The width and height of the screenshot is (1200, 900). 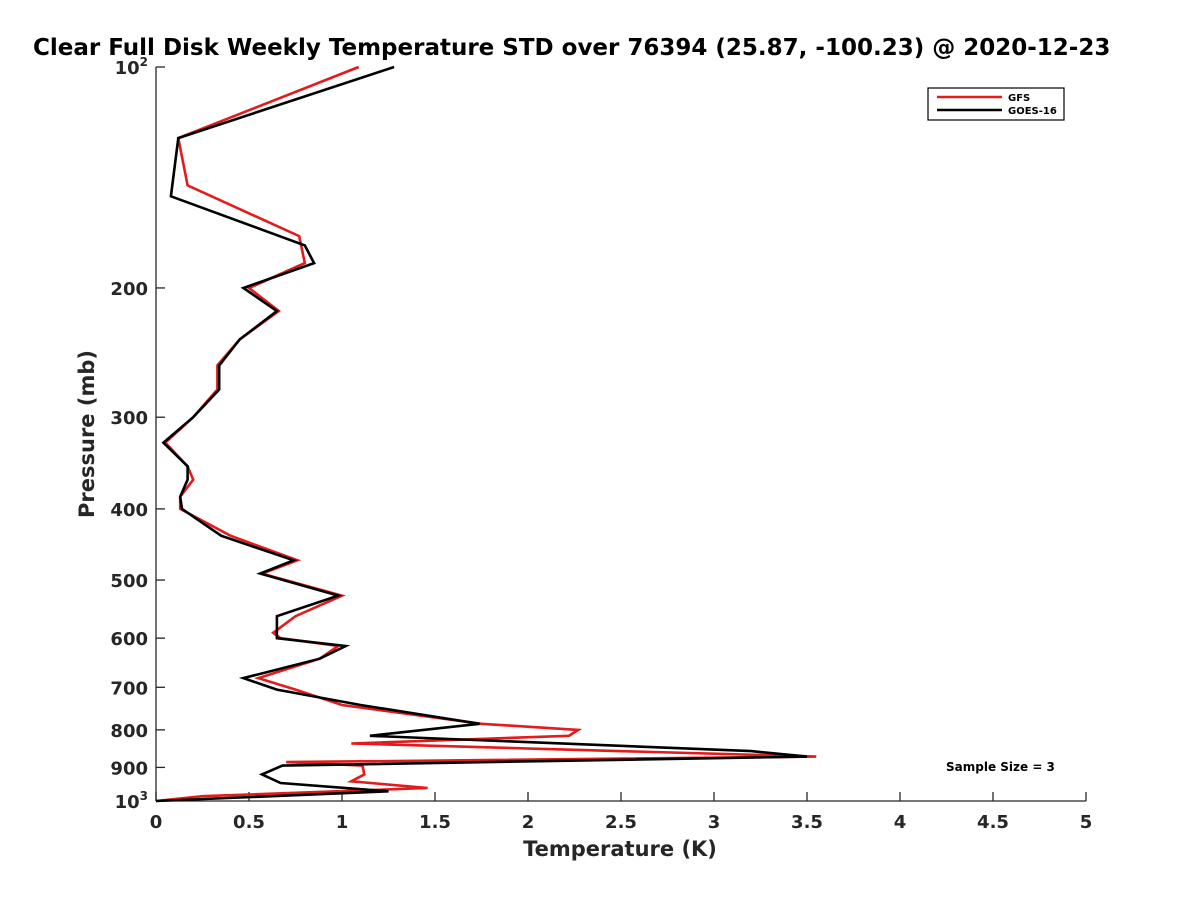 What do you see at coordinates (1032, 111) in the screenshot?
I see `legend-label: GOES-16` at bounding box center [1032, 111].